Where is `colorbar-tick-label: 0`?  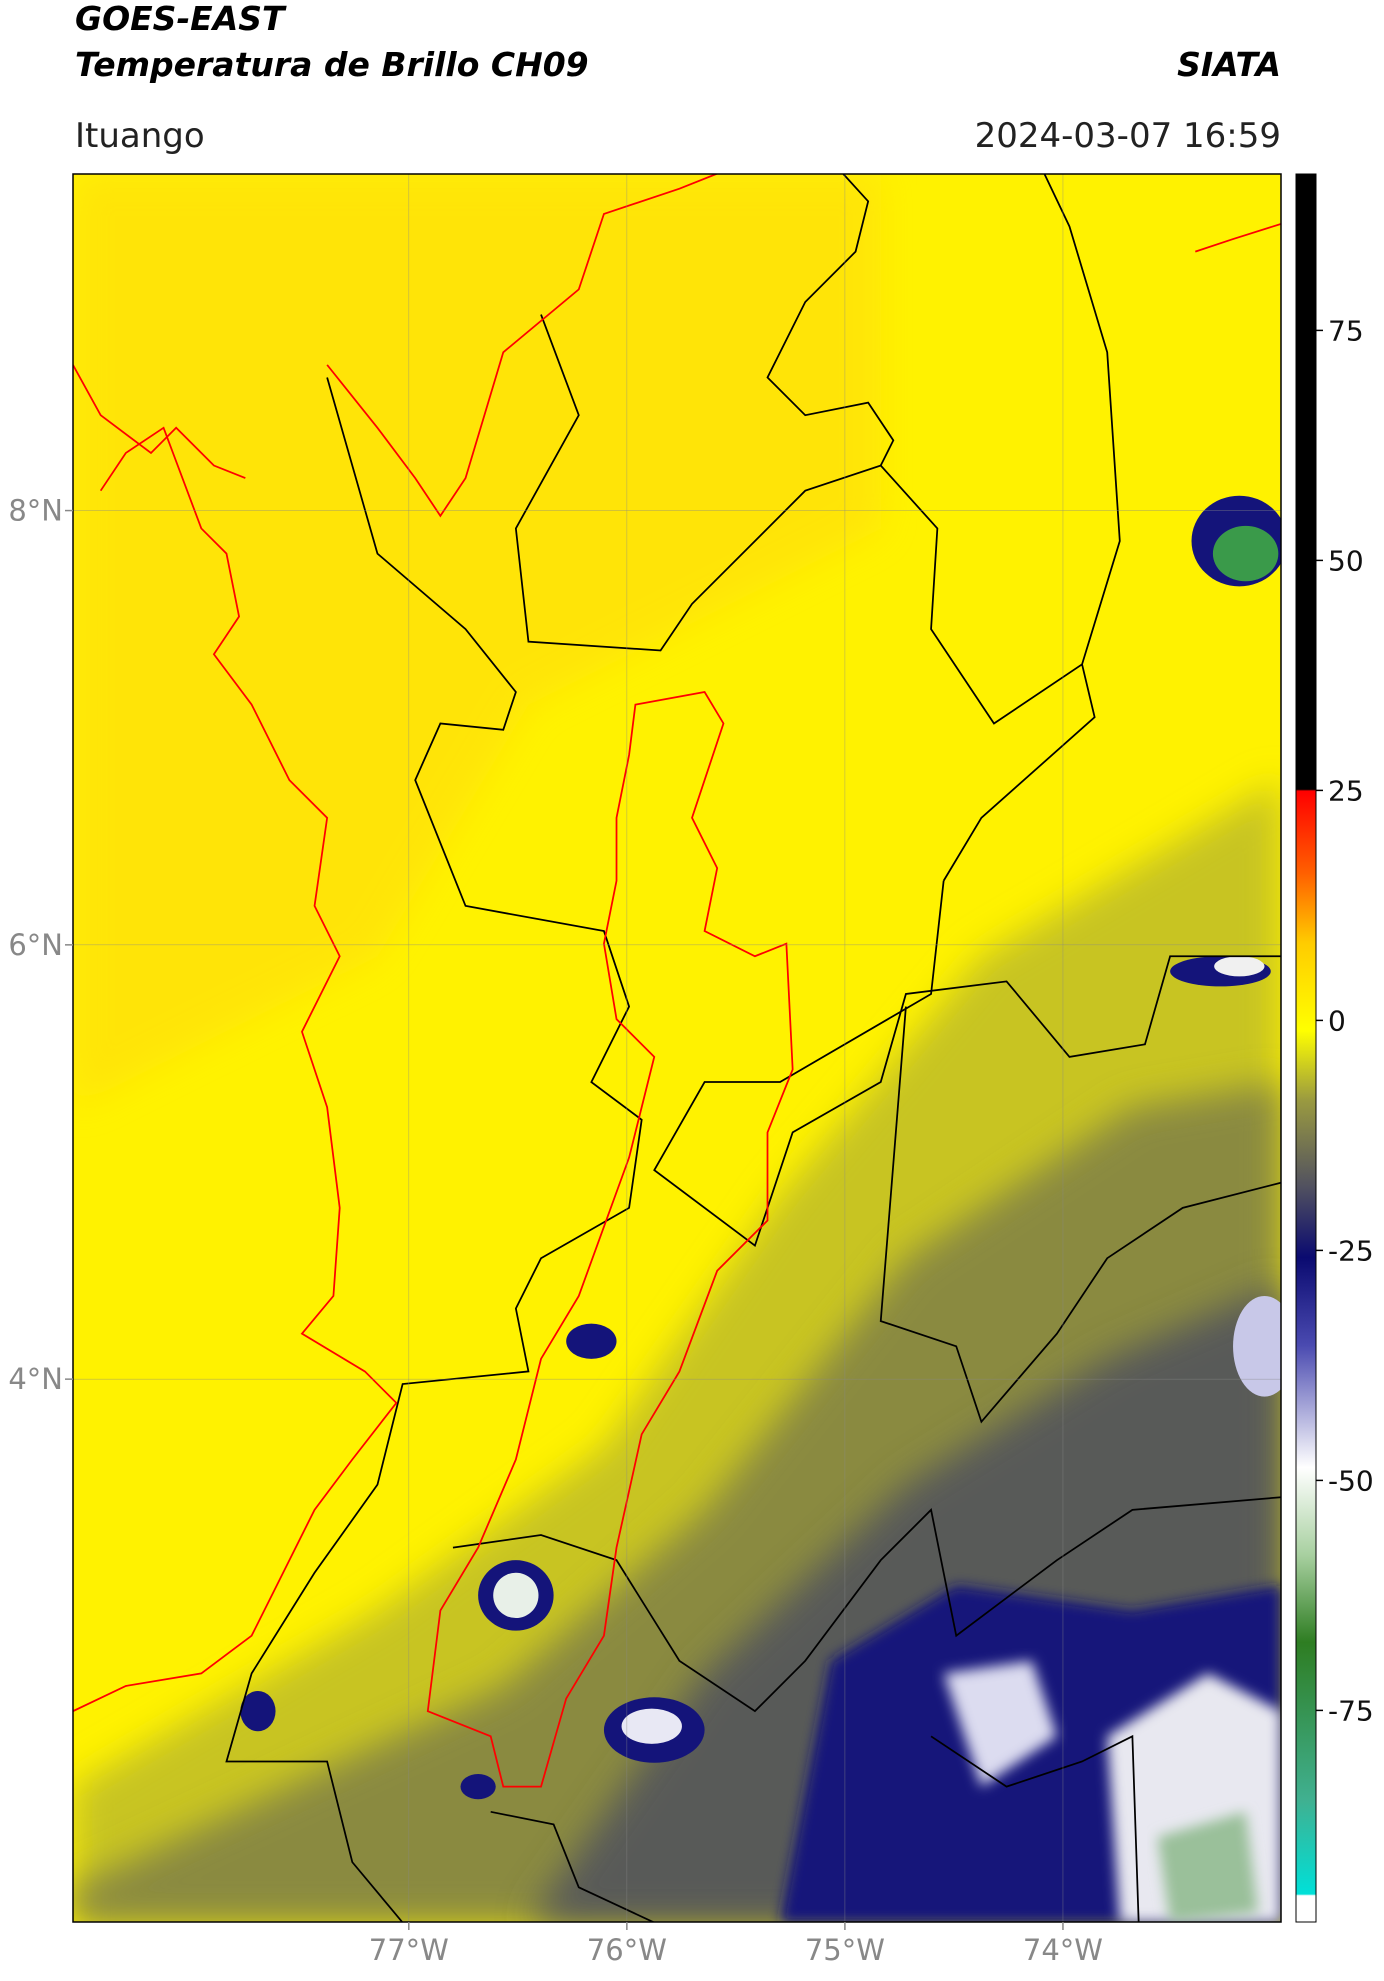
colorbar-tick-label: 0 is located at coordinates (1337, 1020).